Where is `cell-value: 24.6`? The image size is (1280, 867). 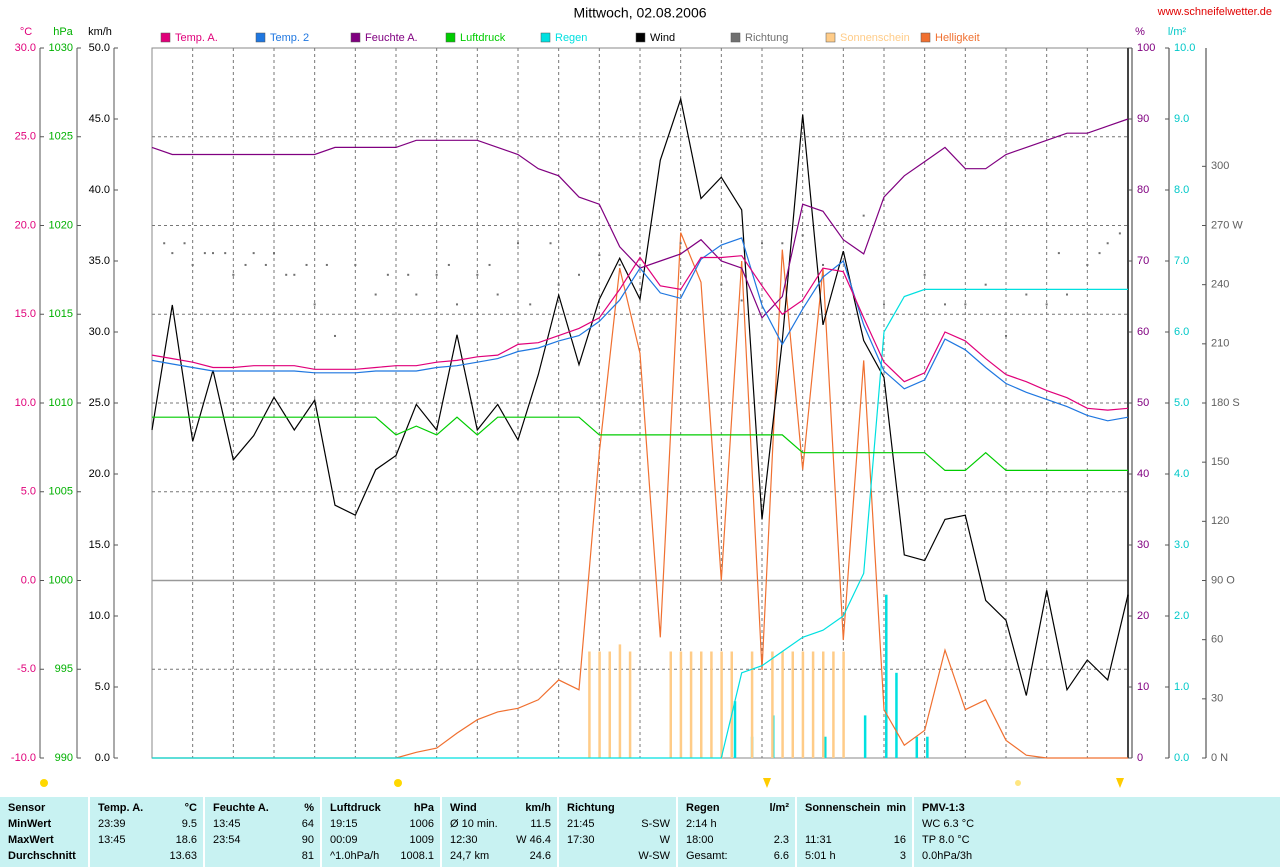 cell-value: 24.6 is located at coordinates (540, 856).